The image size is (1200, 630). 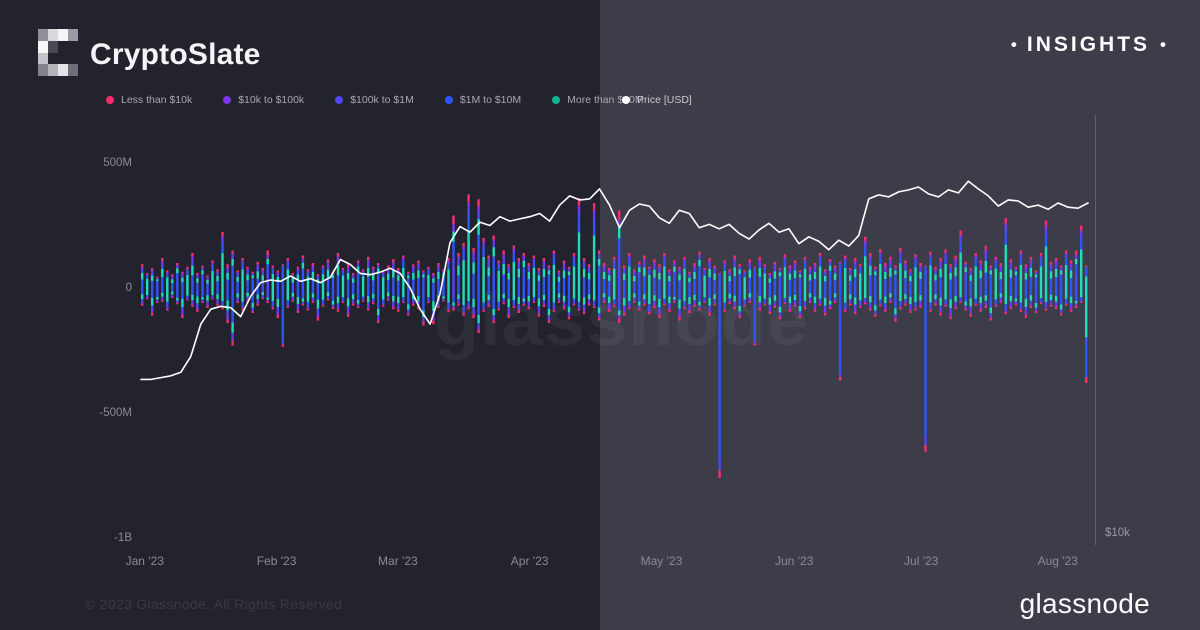 I want to click on copyright-text: © 2023 Glassnode. All Rights Reserved., so click(x=216, y=604).